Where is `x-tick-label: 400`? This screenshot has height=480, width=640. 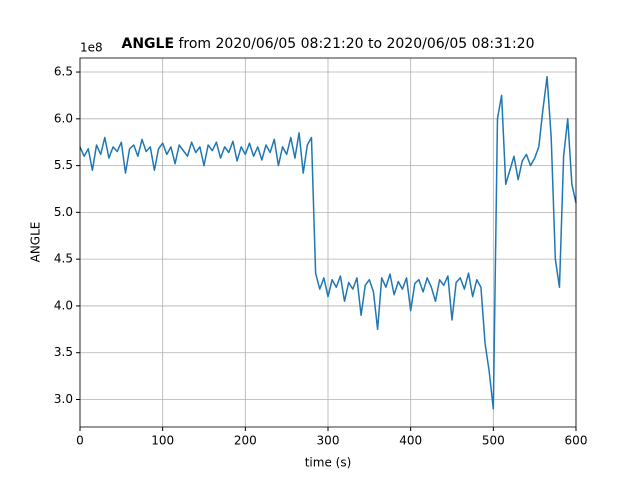 x-tick-label: 400 is located at coordinates (410, 441).